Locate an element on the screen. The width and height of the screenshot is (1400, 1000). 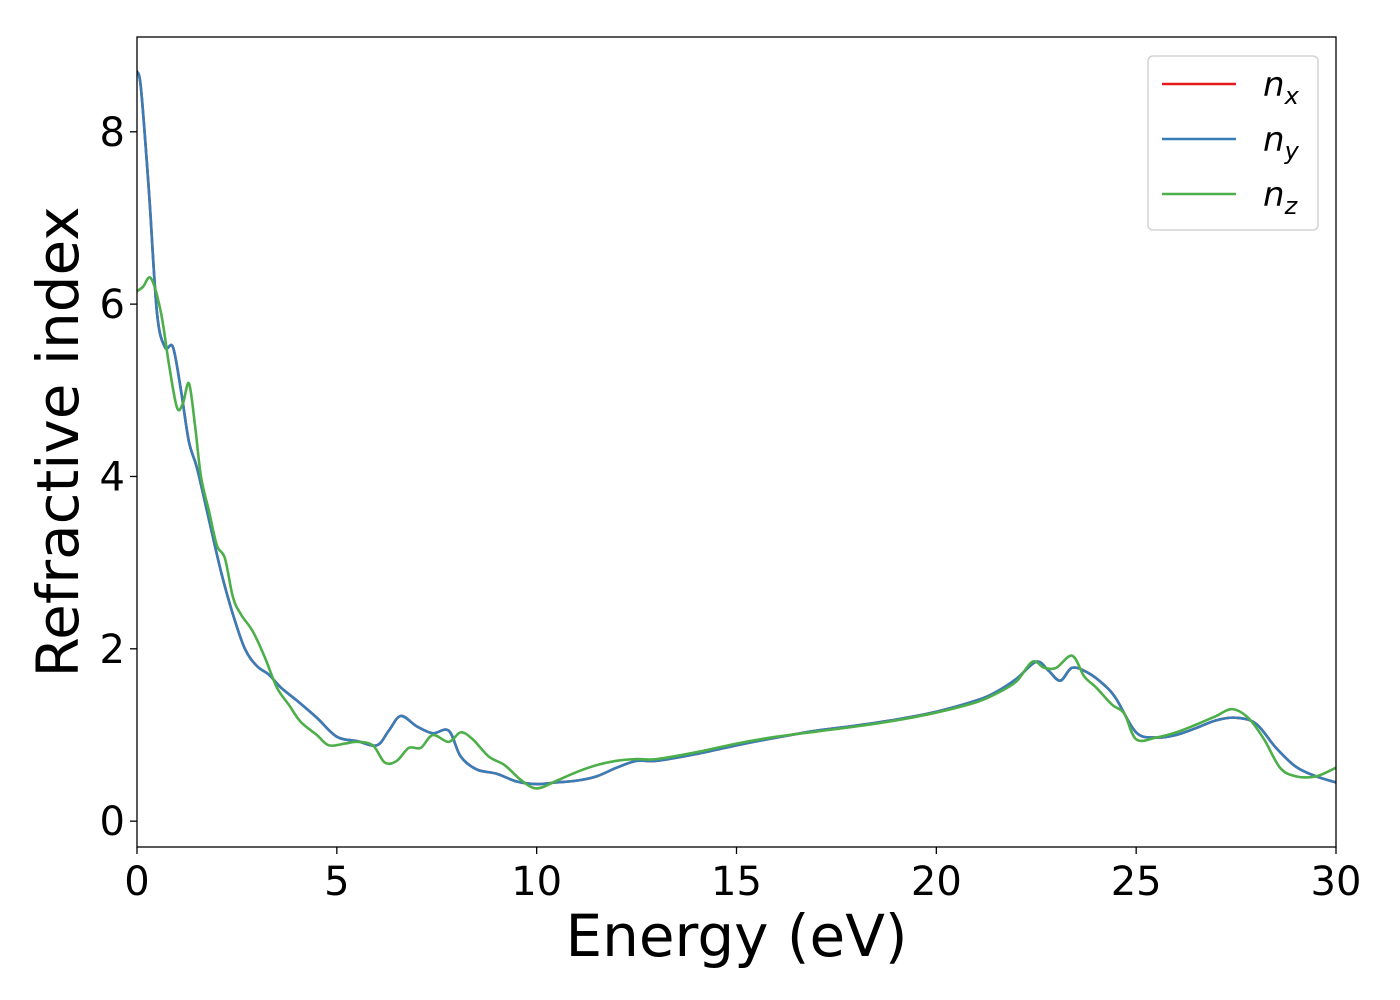
x-tick-label: 25 is located at coordinates (1136, 882).